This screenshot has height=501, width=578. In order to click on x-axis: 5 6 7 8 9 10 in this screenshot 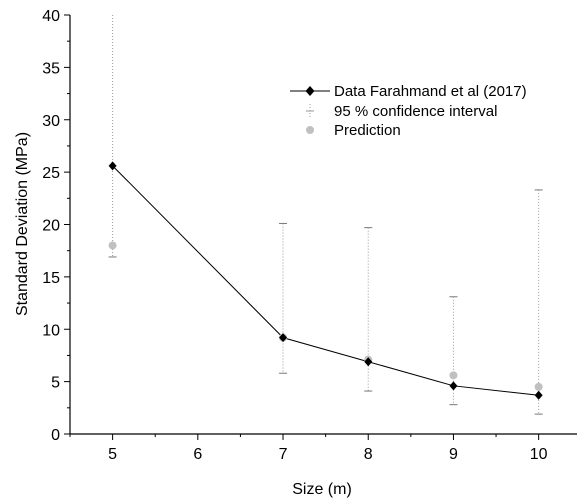, I will do `click(308, 448)`.